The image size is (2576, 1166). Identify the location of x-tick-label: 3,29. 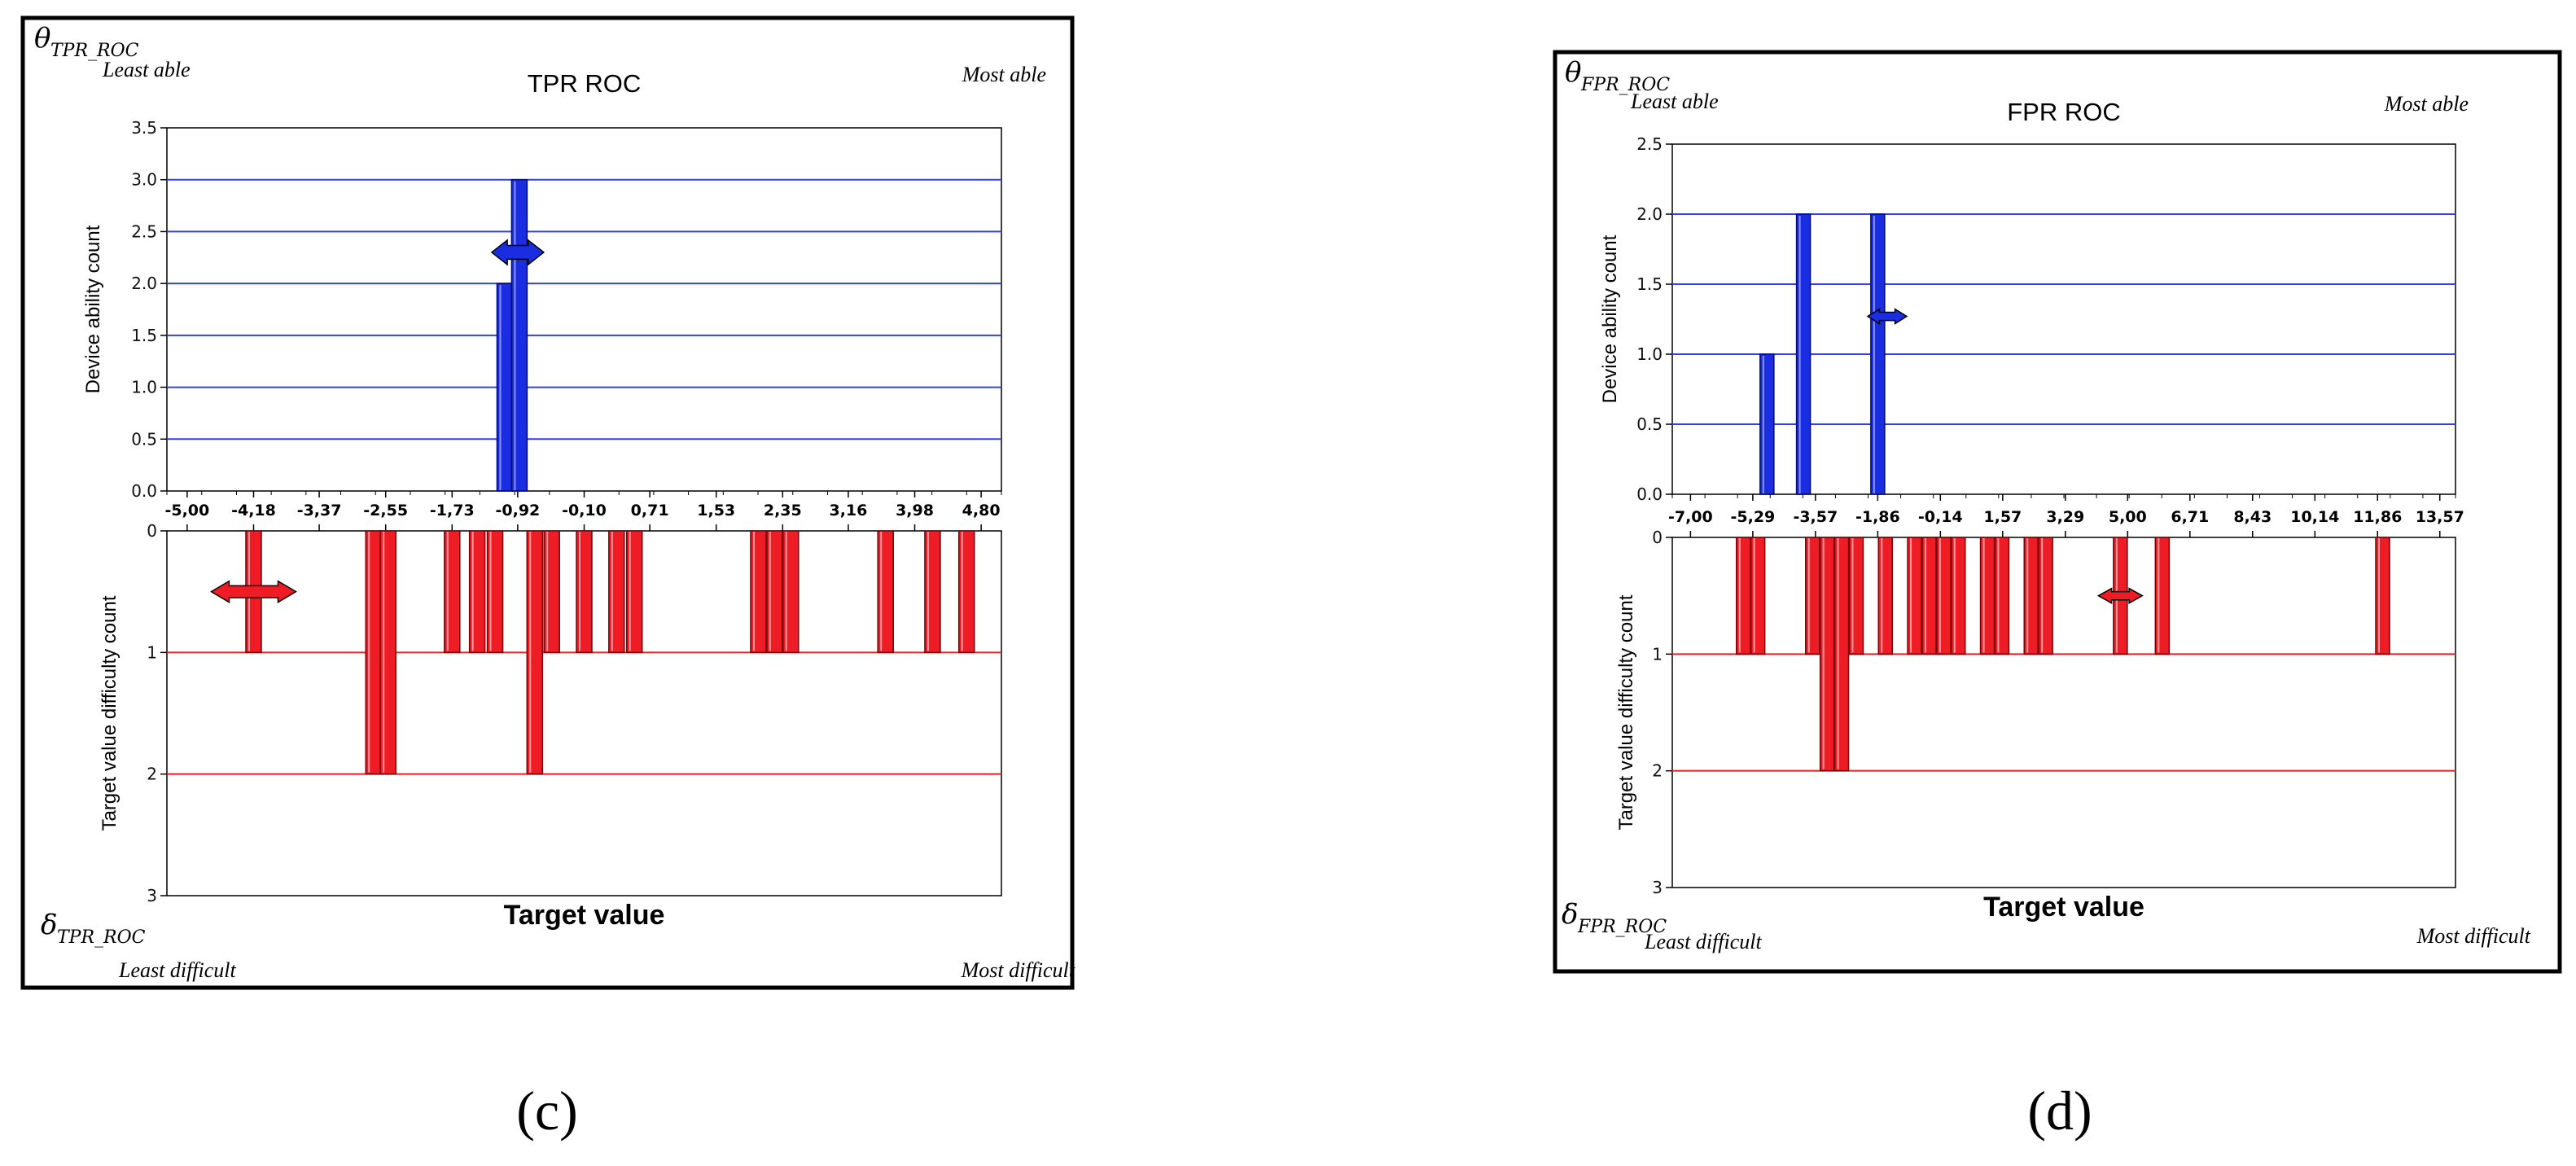
(2065, 517).